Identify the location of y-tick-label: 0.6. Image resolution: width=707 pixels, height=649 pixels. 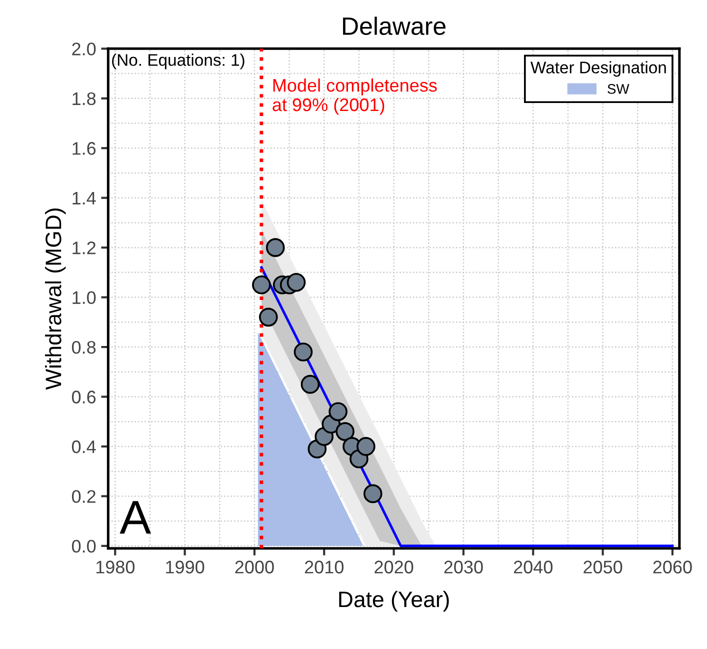
(84, 397).